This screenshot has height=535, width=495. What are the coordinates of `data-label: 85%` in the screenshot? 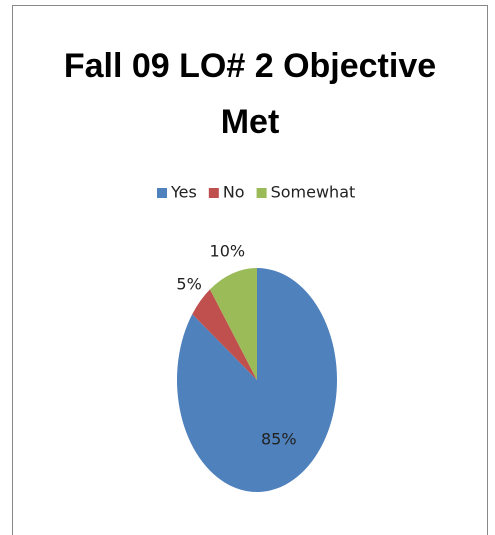 It's located at (279, 438).